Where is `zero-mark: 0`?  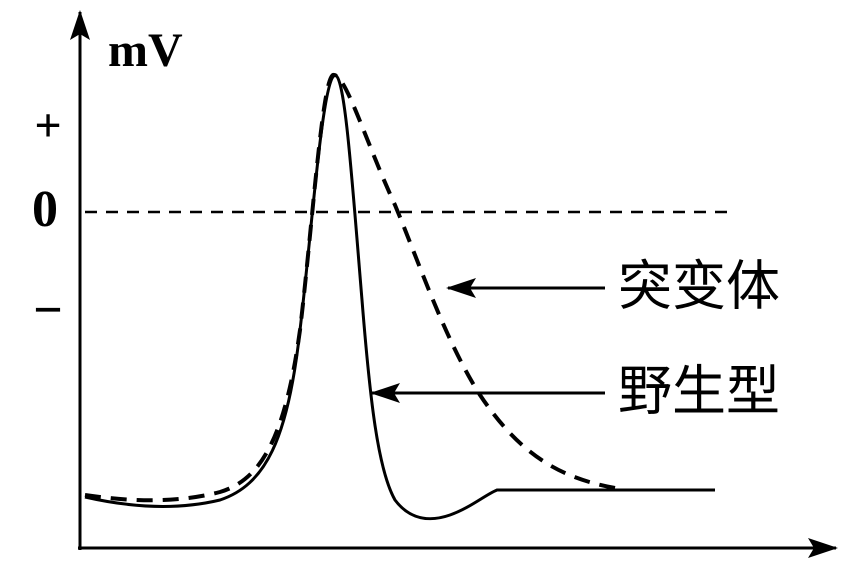
zero-mark: 0 is located at coordinates (45, 209).